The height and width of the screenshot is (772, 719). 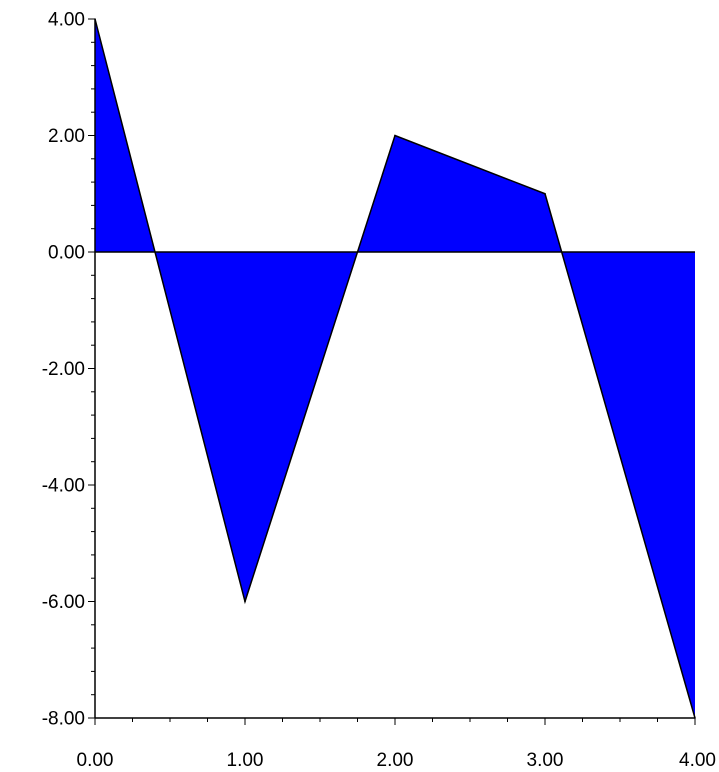 I want to click on y-tick-label: 0.00, so click(x=66, y=253).